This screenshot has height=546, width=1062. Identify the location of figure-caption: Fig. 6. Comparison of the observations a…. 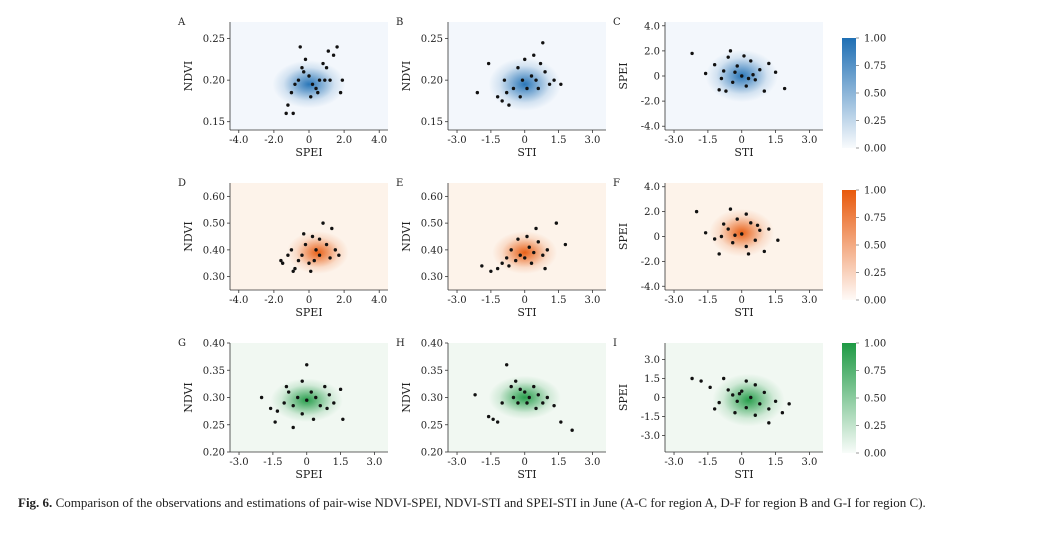
(534, 502).